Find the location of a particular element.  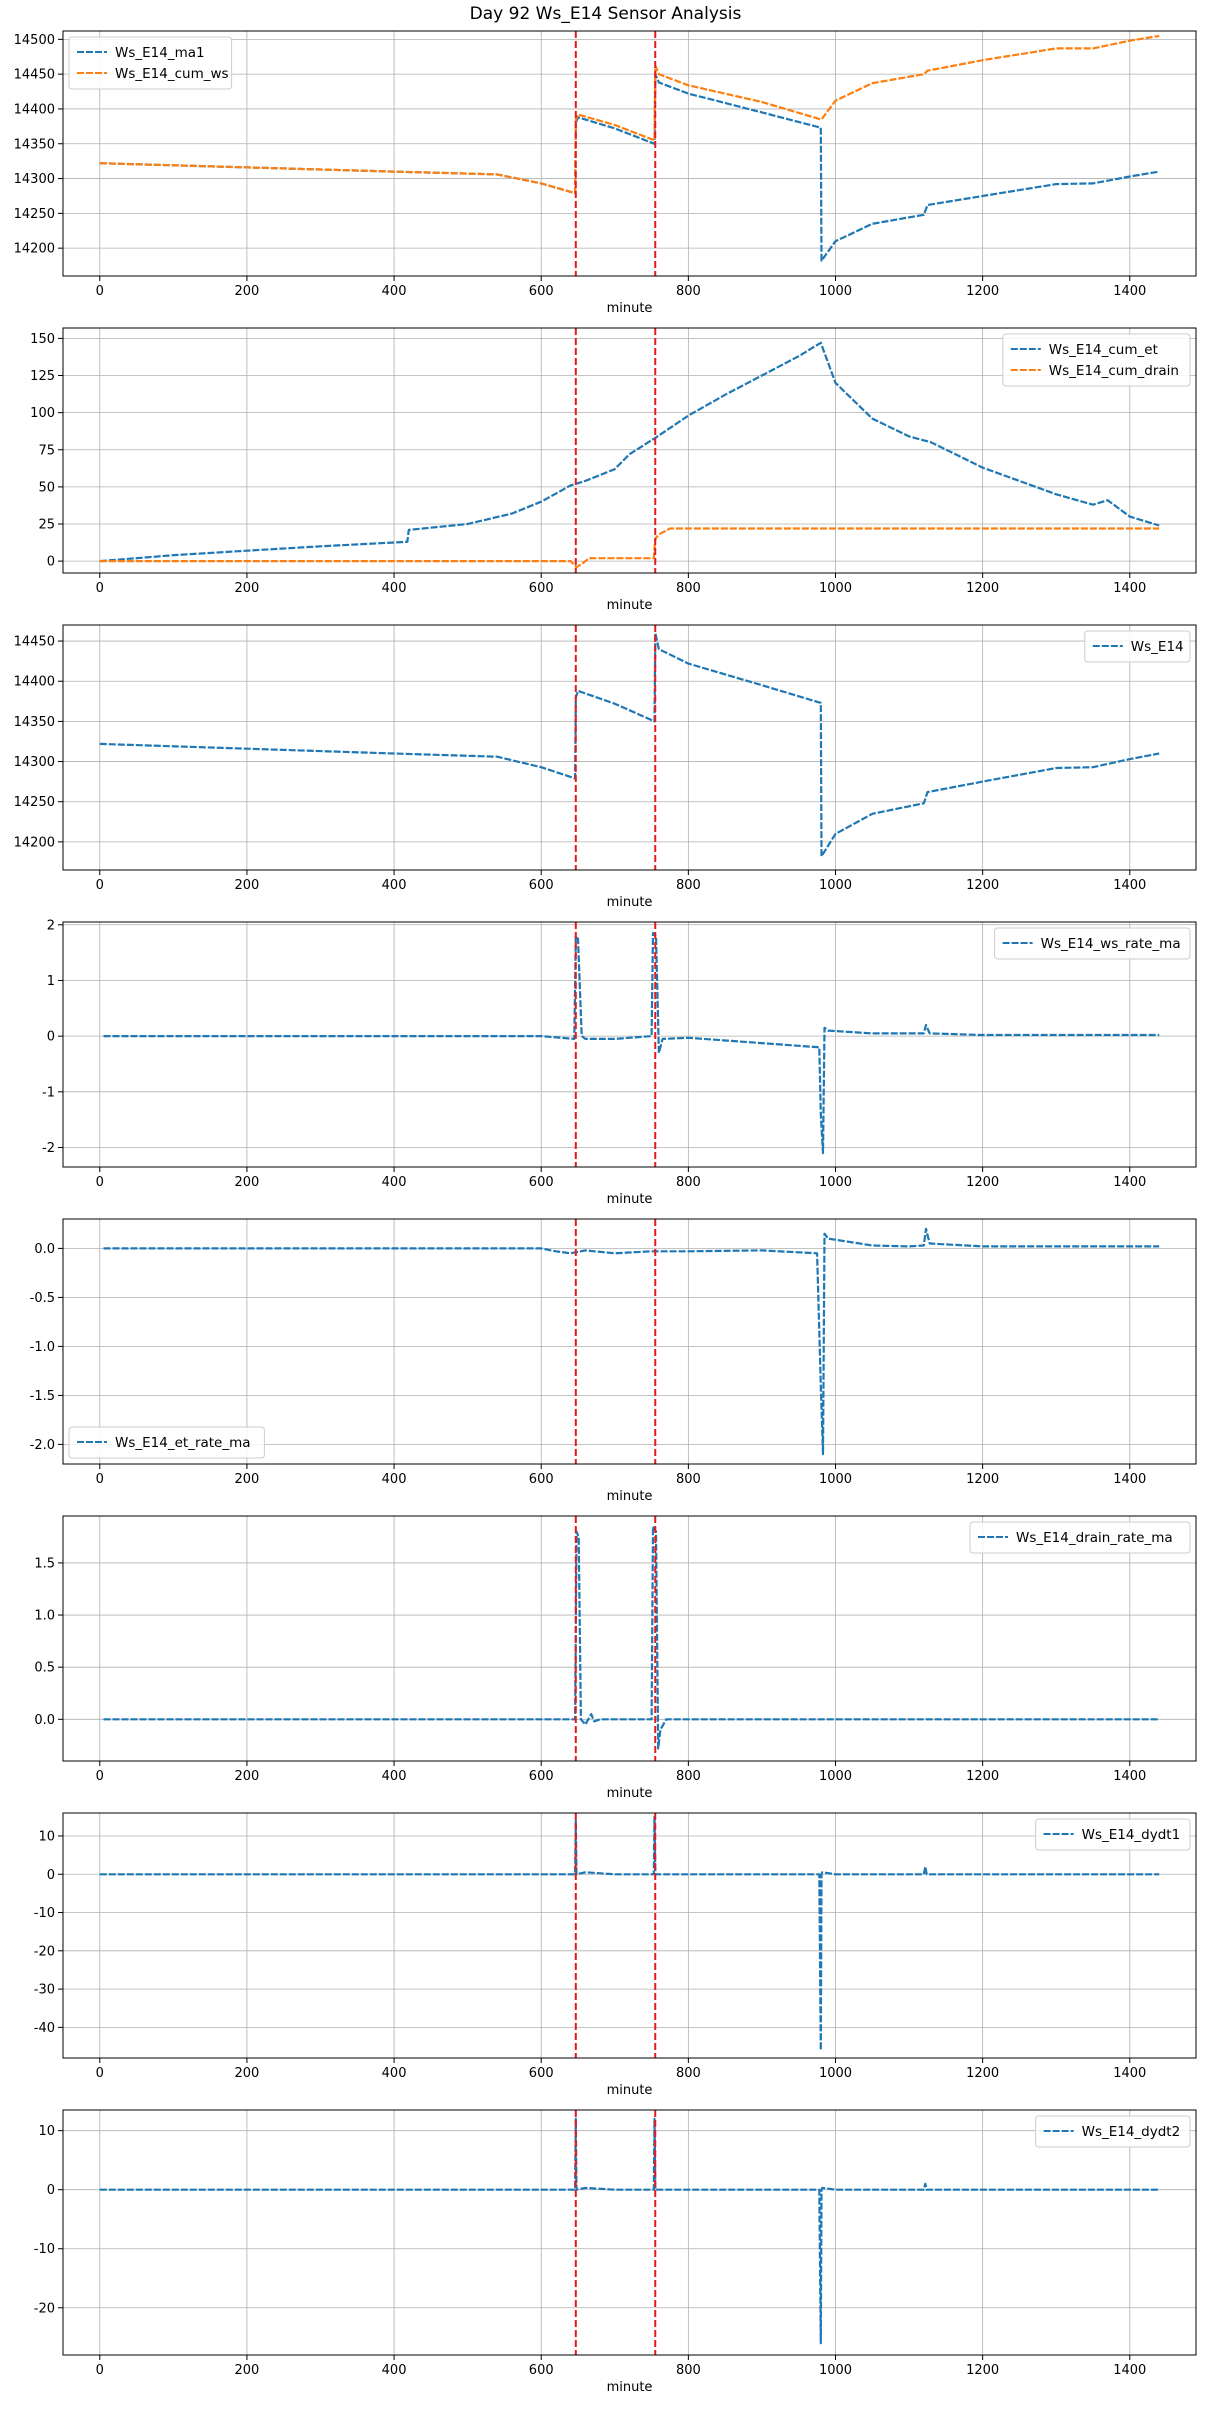

y-tick-label: 0.5 is located at coordinates (44, 1668).